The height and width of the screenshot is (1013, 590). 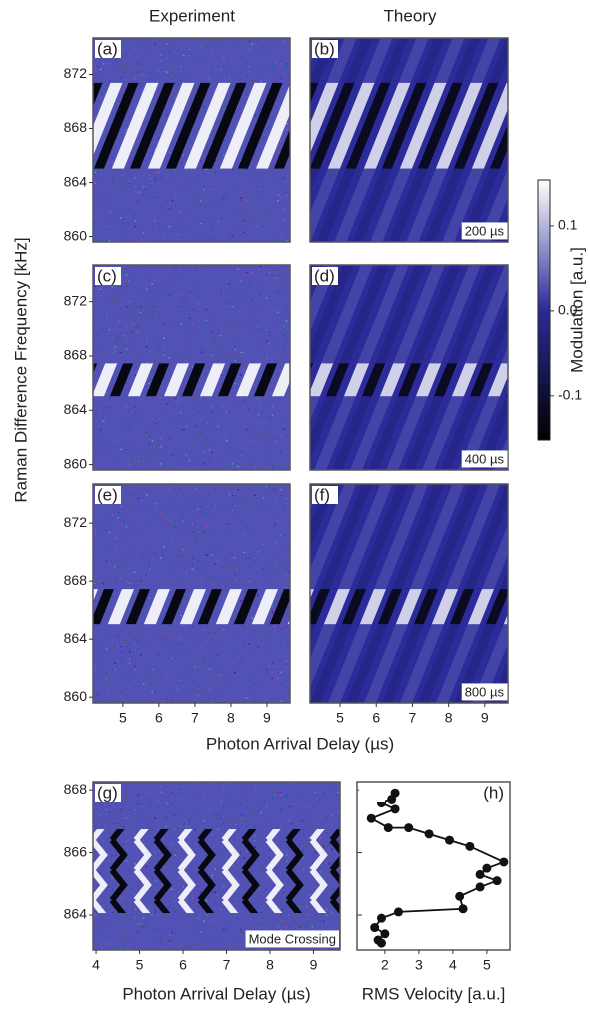 I want to click on x-axis-label: RMS Velocity [a.u.], so click(x=434, y=993).